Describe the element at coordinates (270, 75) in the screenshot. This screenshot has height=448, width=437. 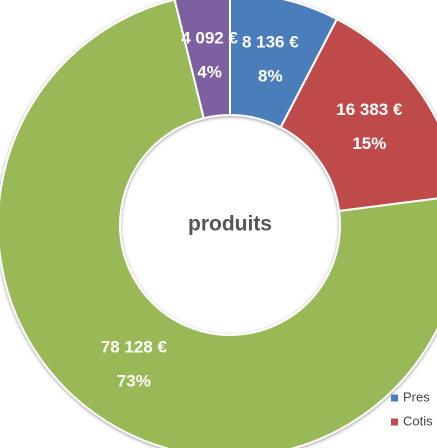
I see `percent-label: 8%` at that location.